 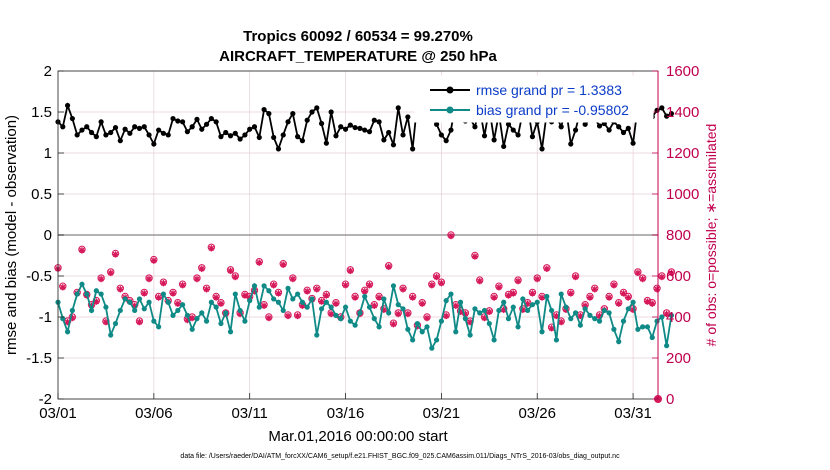 I want to click on left-y-axis-label: rmse and bias (model - observation), so click(x=11, y=235).